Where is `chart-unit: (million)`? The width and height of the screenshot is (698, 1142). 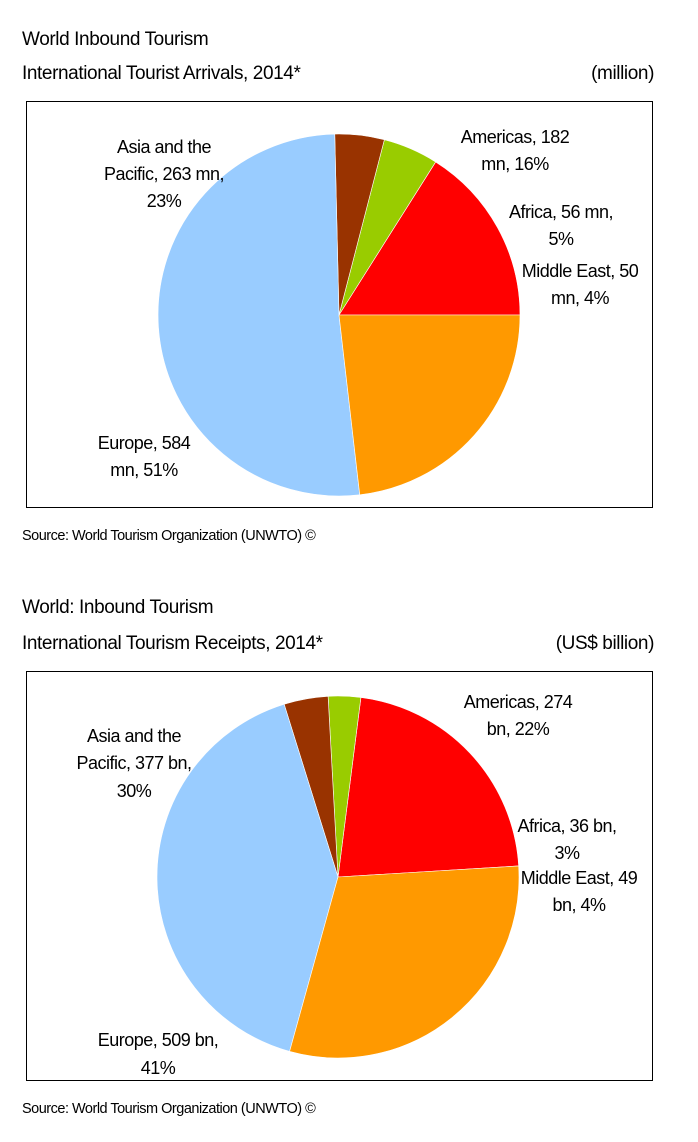
chart-unit: (million) is located at coordinates (622, 73).